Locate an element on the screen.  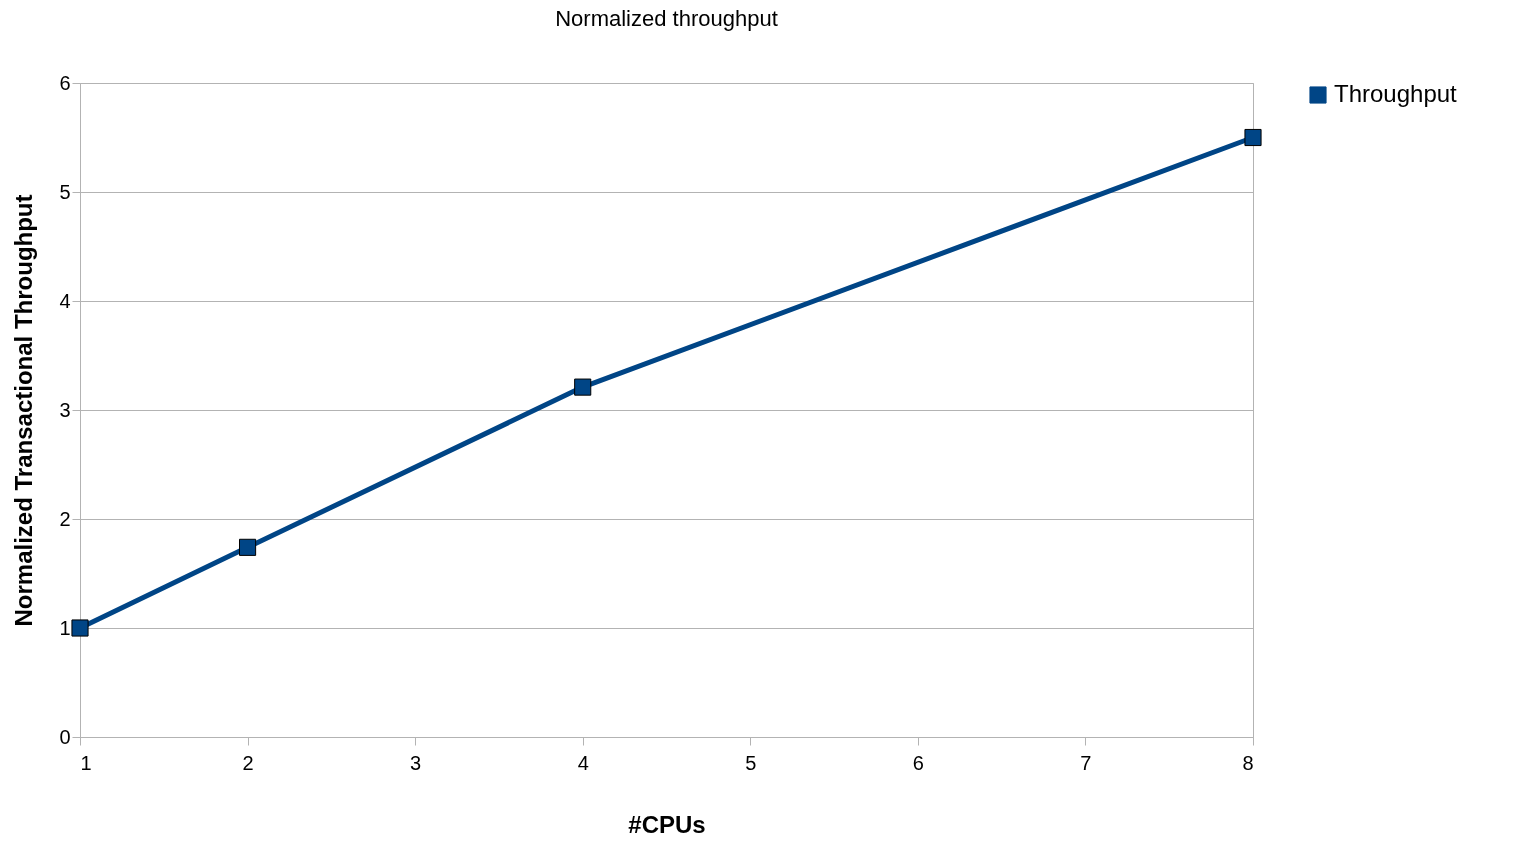
x-tick-label: 2 is located at coordinates (248, 762).